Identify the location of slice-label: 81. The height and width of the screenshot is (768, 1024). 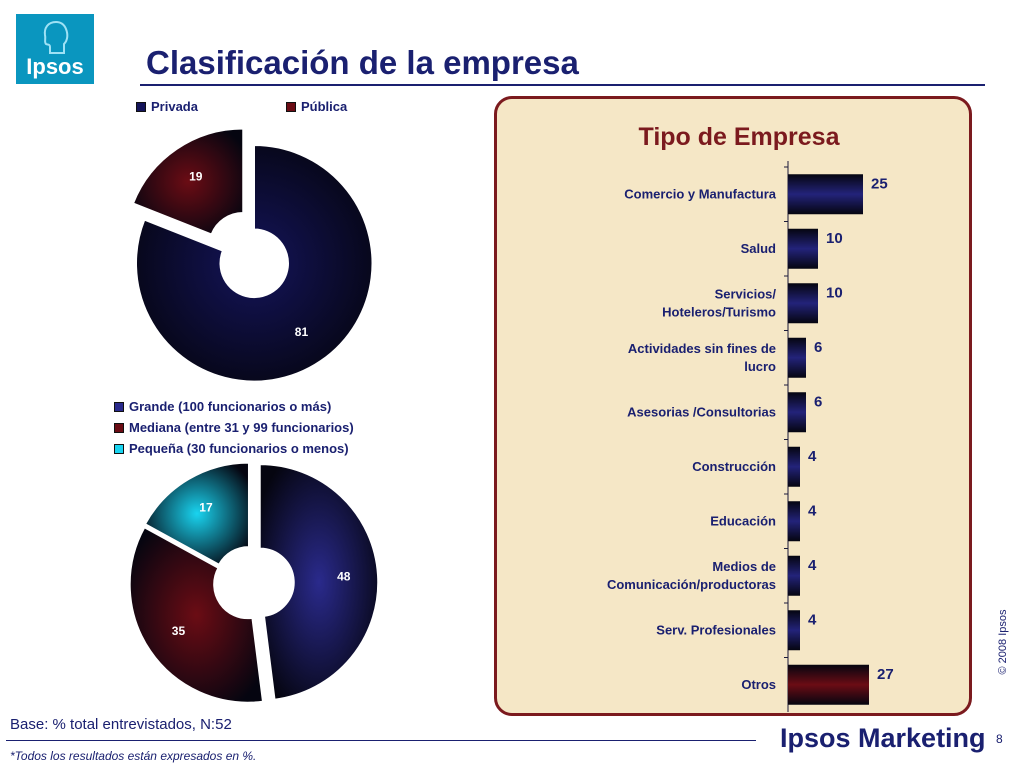
(302, 332).